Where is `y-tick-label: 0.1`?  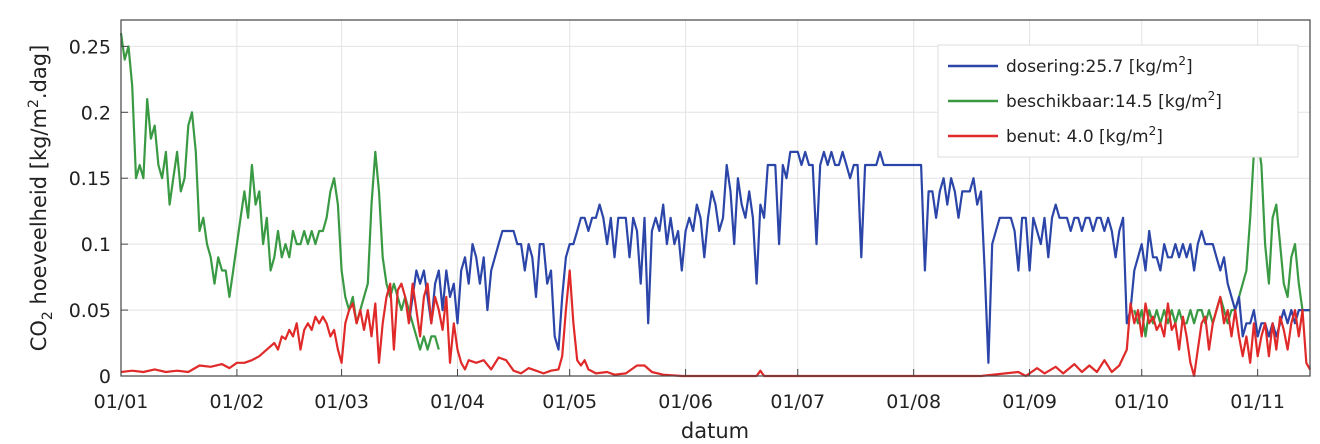
y-tick-label: 0.1 is located at coordinates (96, 245).